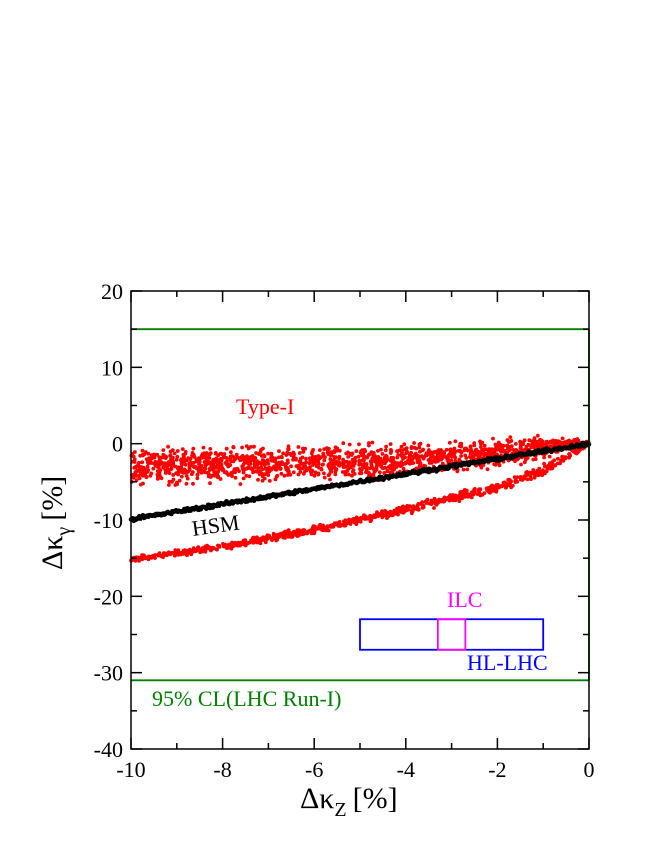  I want to click on hsm-label: HSM, so click(215, 525).